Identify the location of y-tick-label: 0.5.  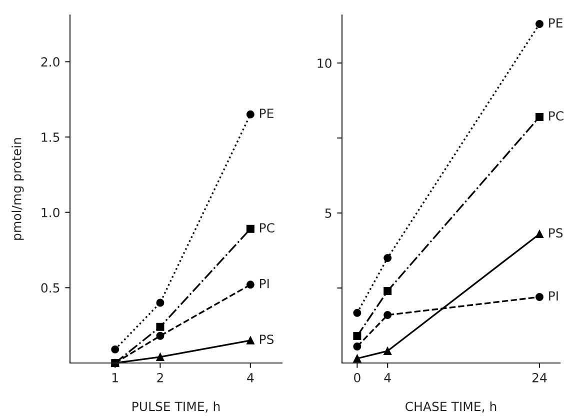
(50, 288).